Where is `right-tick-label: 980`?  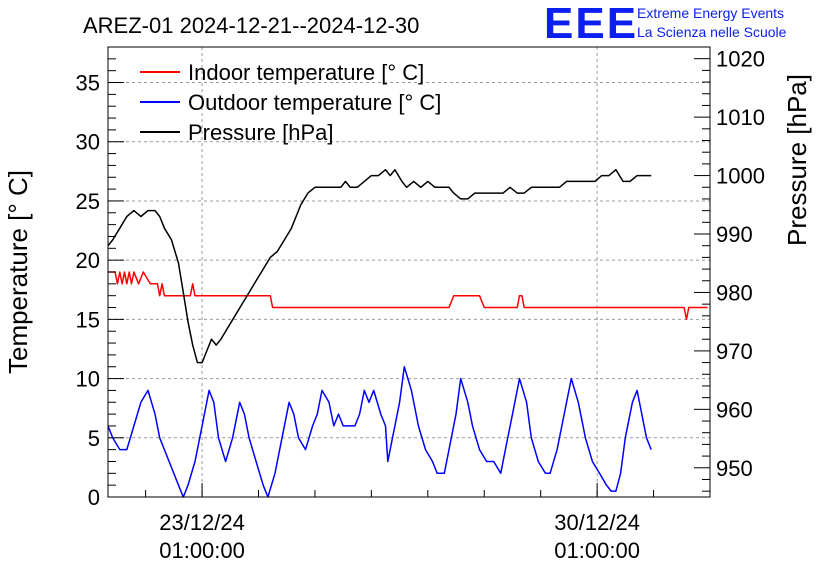 right-tick-label: 980 is located at coordinates (734, 292).